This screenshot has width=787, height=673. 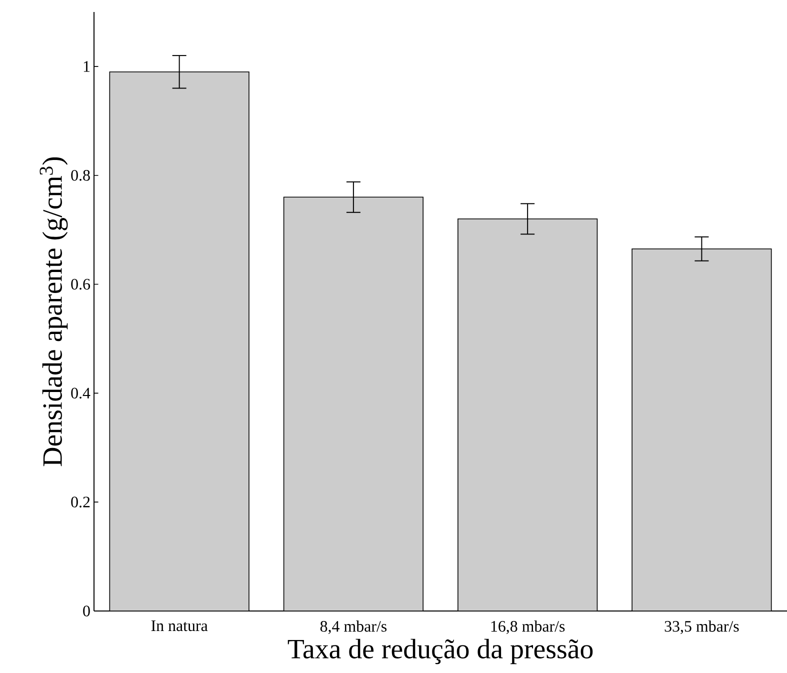 I want to click on x-tick-label: 33,5 mbar/s, so click(x=701, y=627).